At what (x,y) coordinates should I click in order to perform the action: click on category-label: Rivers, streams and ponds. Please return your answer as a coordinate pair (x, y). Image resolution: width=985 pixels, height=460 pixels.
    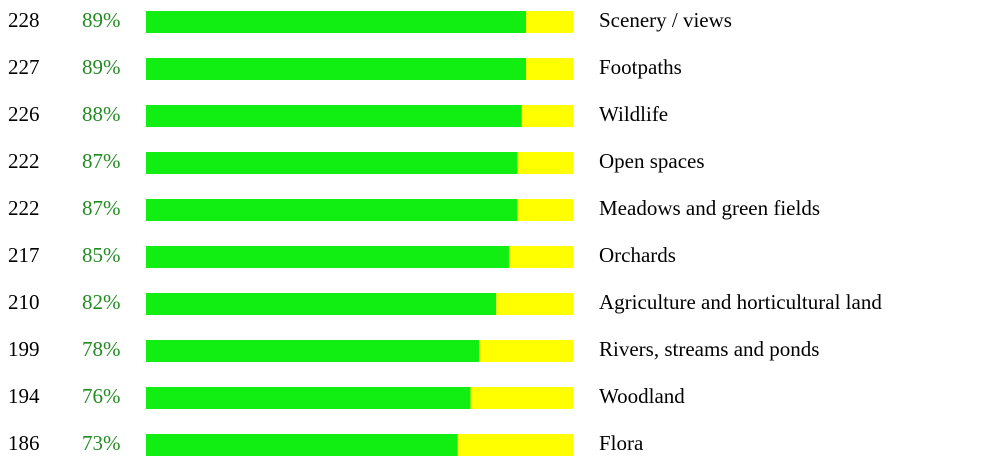
    Looking at the image, I should click on (709, 349).